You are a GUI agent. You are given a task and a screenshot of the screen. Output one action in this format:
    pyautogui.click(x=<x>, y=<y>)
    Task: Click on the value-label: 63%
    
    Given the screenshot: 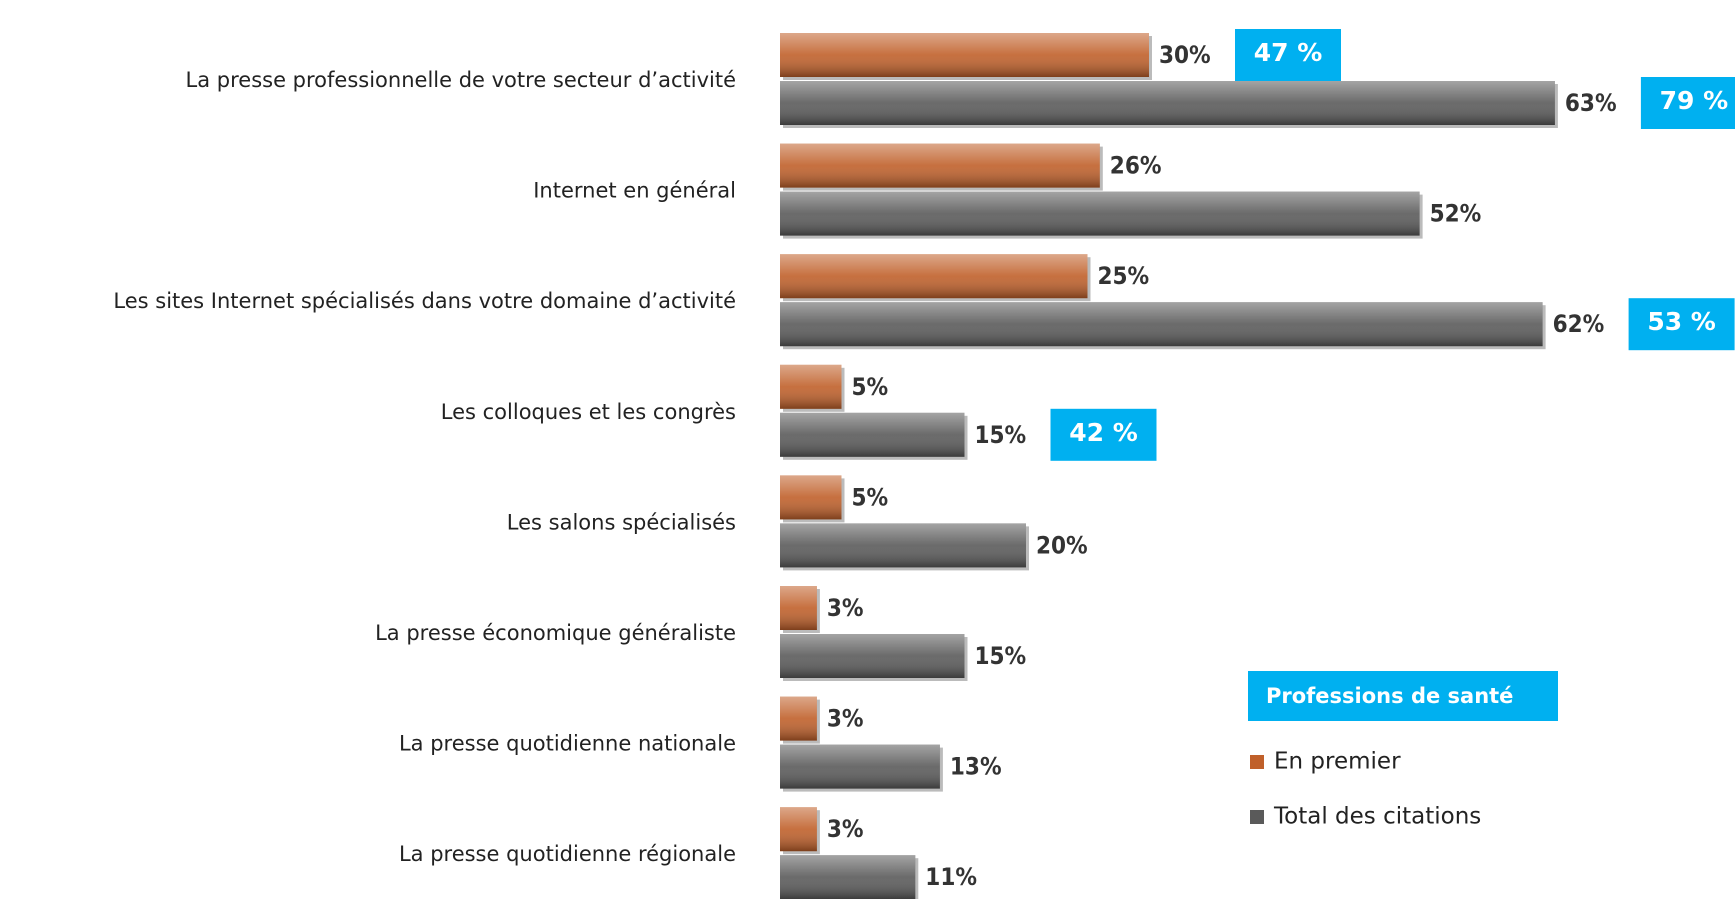 What is the action you would take?
    pyautogui.click(x=1591, y=103)
    